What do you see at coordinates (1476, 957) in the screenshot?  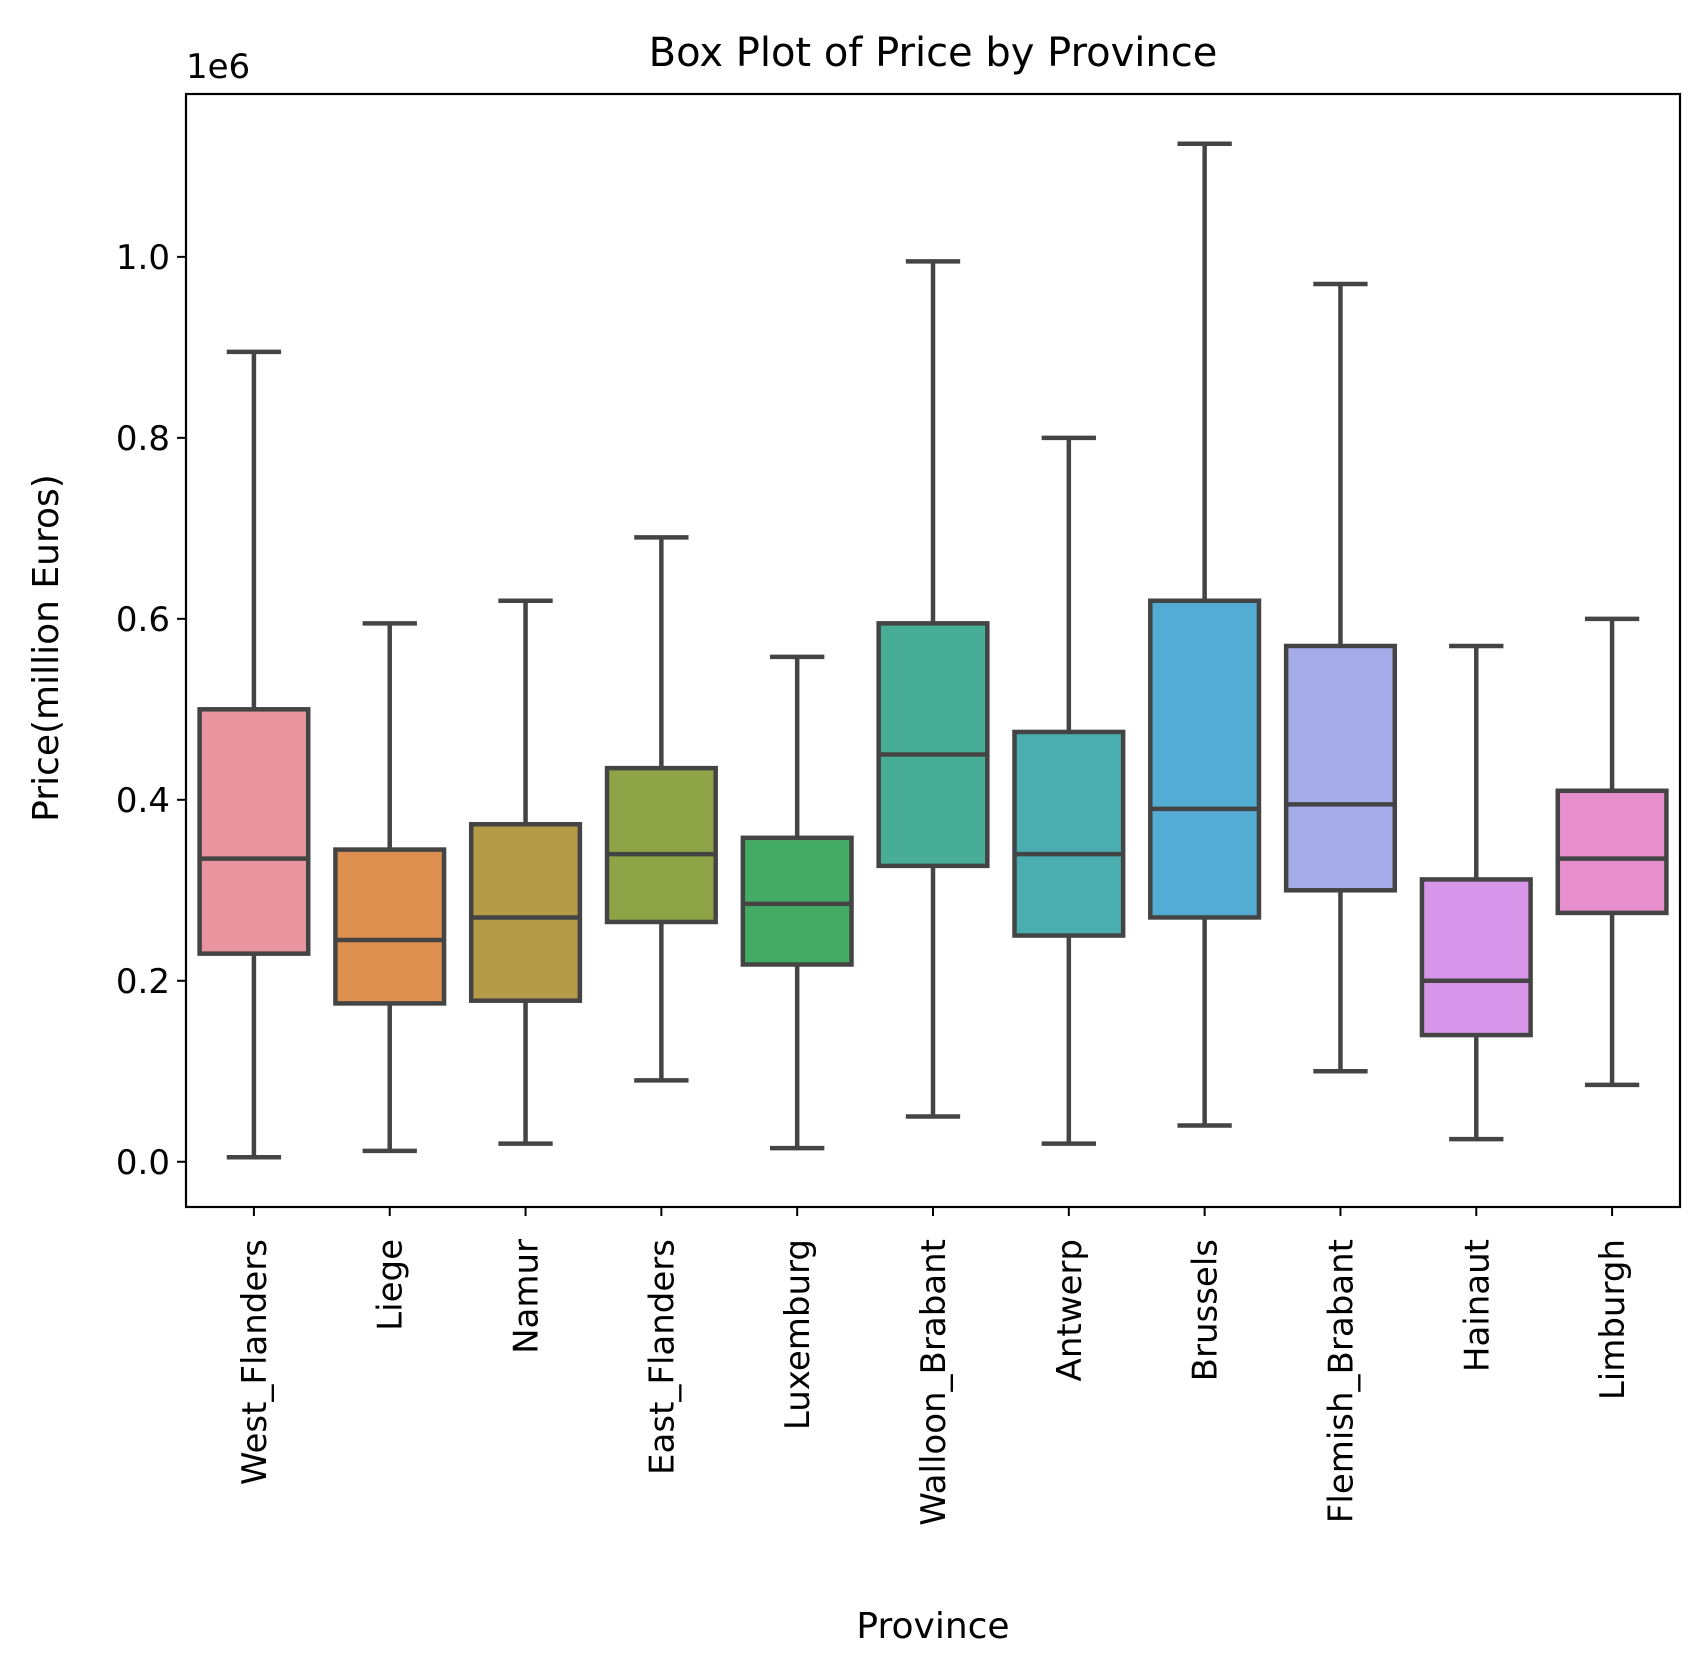 I see `box-hainaut` at bounding box center [1476, 957].